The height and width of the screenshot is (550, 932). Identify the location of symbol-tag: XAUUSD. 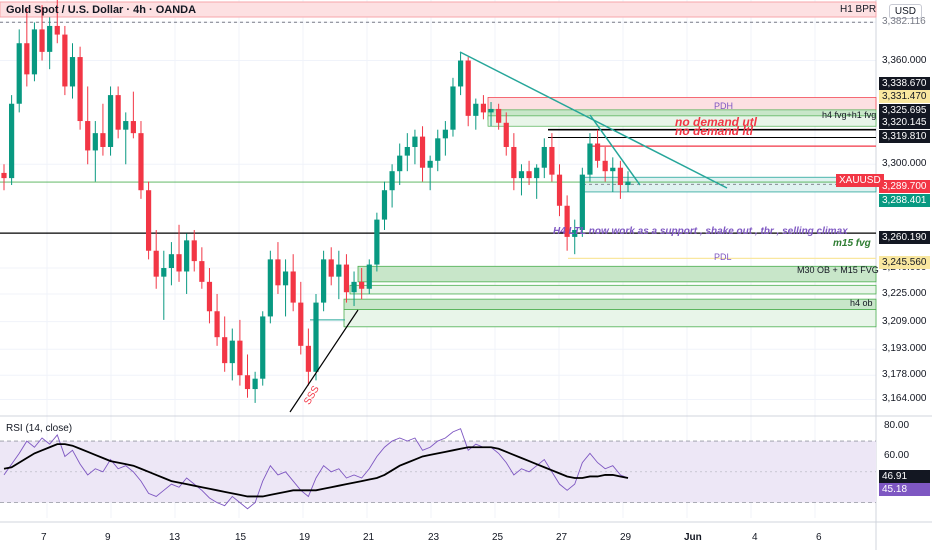
(860, 180).